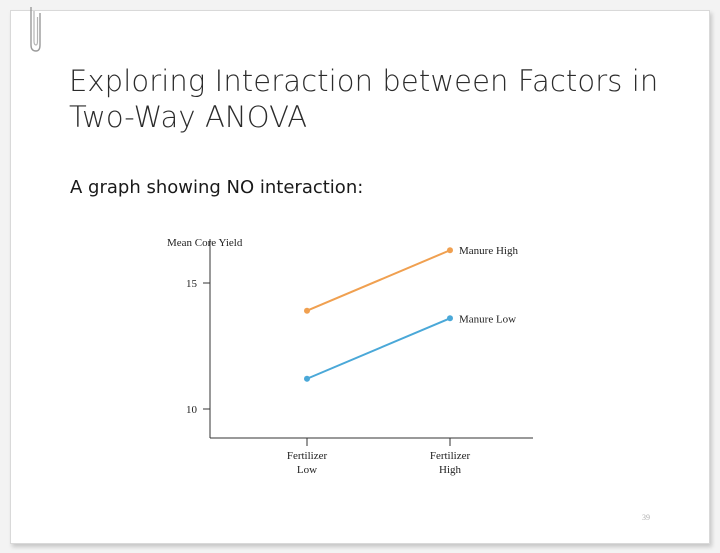  What do you see at coordinates (307, 470) in the screenshot?
I see `x-tick-label-0-1: Low` at bounding box center [307, 470].